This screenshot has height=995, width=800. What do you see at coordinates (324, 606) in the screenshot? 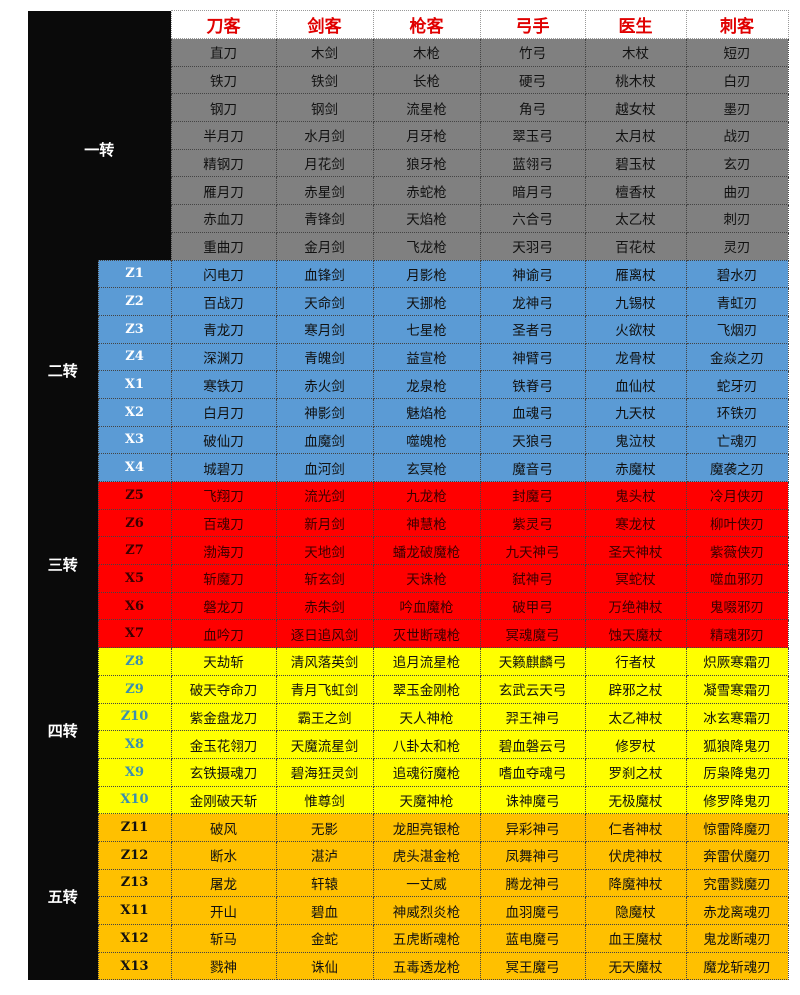
I see `weapon-cell: 赤朱剑` at bounding box center [324, 606].